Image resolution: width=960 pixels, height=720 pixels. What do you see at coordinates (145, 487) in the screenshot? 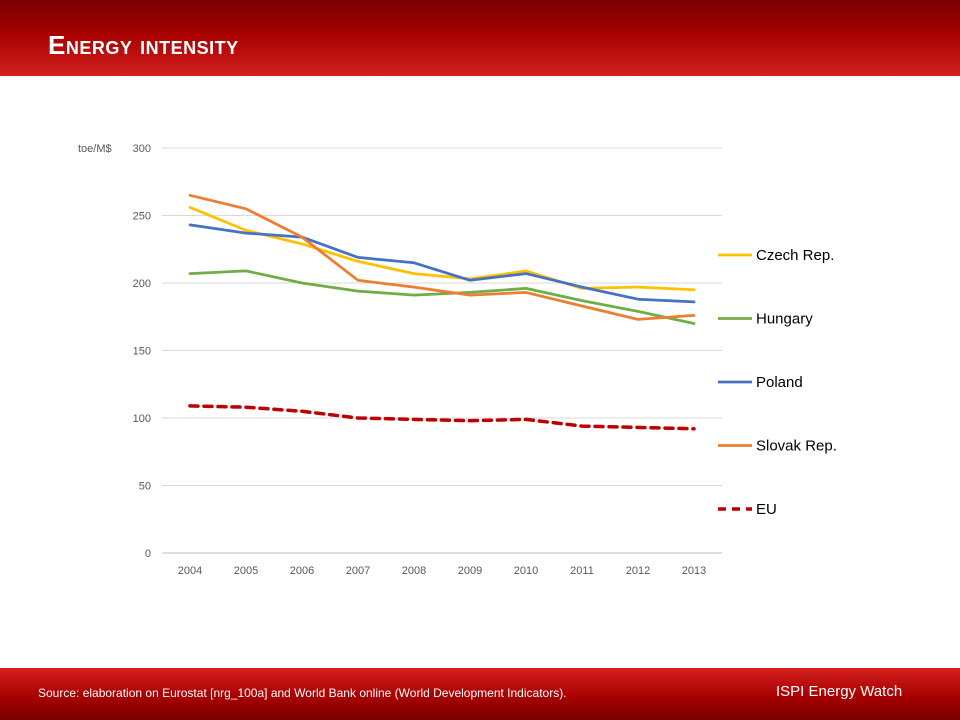
I see `y-tick-label: 50` at bounding box center [145, 487].